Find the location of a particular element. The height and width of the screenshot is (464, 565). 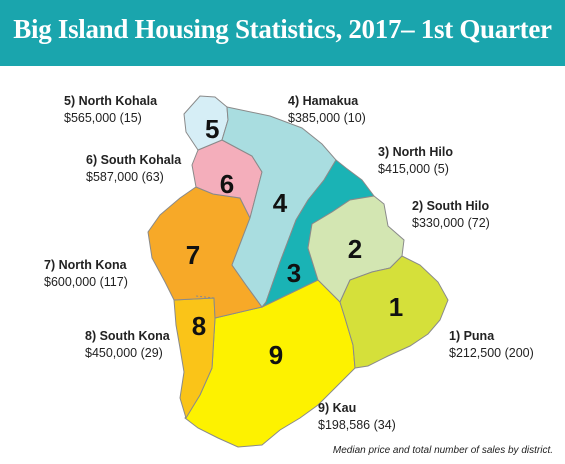

district-number-9: 9 is located at coordinates (276, 355).